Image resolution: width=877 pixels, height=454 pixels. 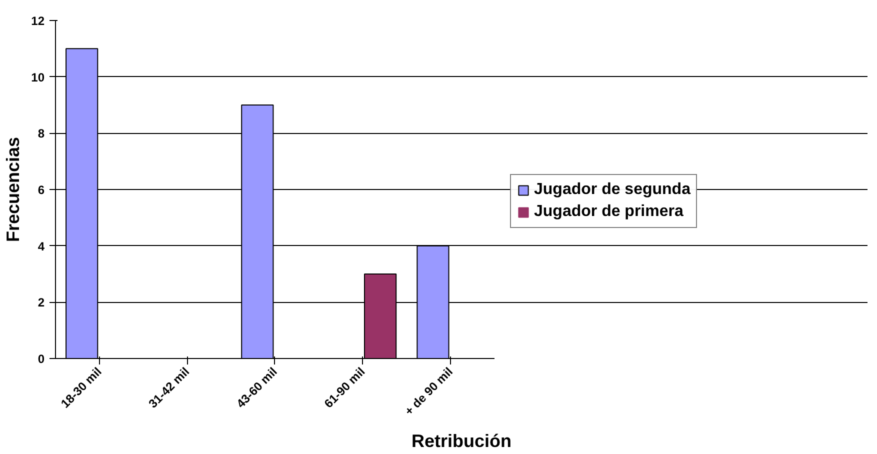 What do you see at coordinates (429, 391) in the screenshot?
I see `x-tick-label: + de 90 mil` at bounding box center [429, 391].